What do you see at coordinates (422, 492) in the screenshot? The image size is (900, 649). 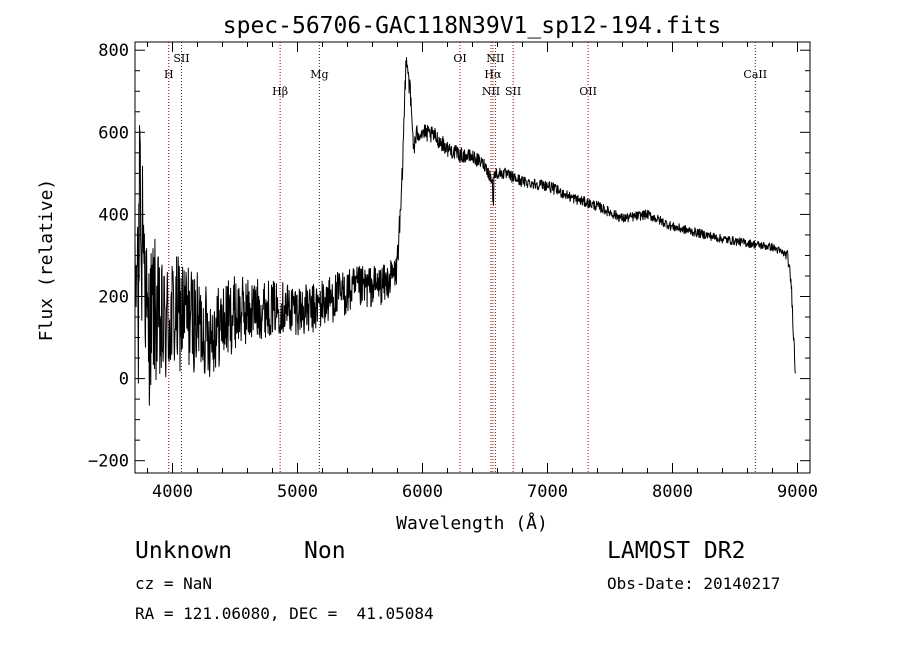 I see `x-tick-label: 6000` at bounding box center [422, 492].